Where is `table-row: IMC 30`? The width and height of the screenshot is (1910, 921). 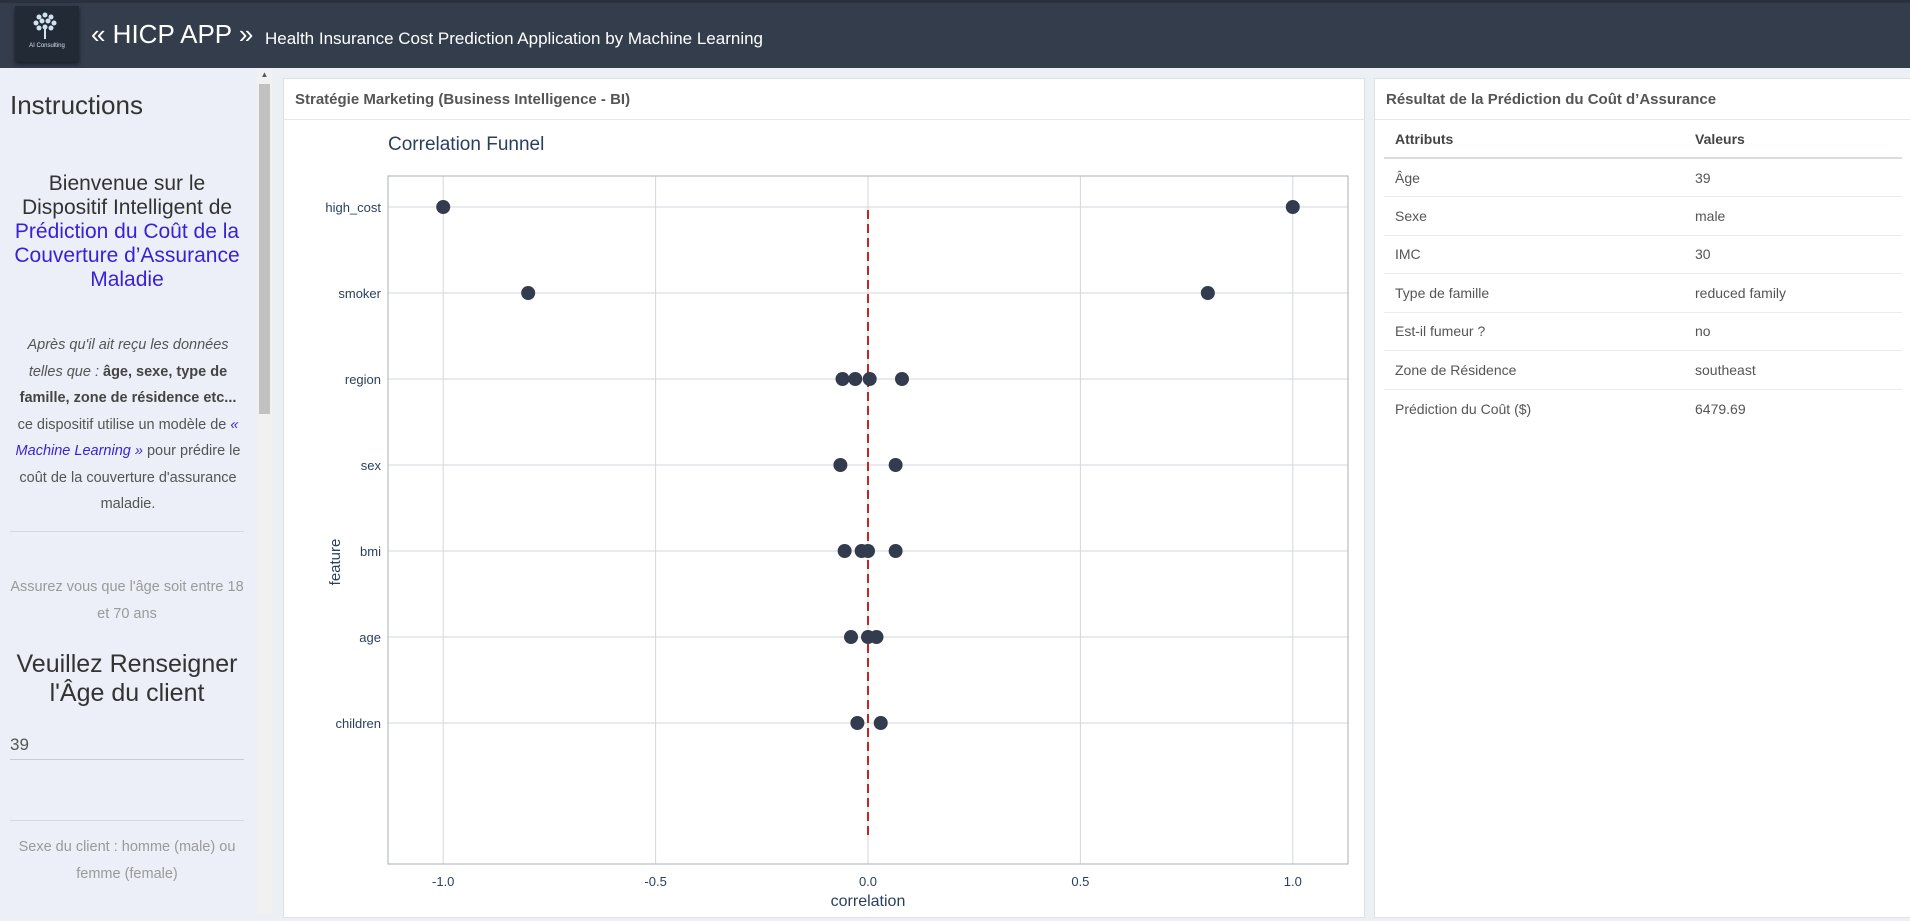
table-row: IMC 30 is located at coordinates (1643, 254).